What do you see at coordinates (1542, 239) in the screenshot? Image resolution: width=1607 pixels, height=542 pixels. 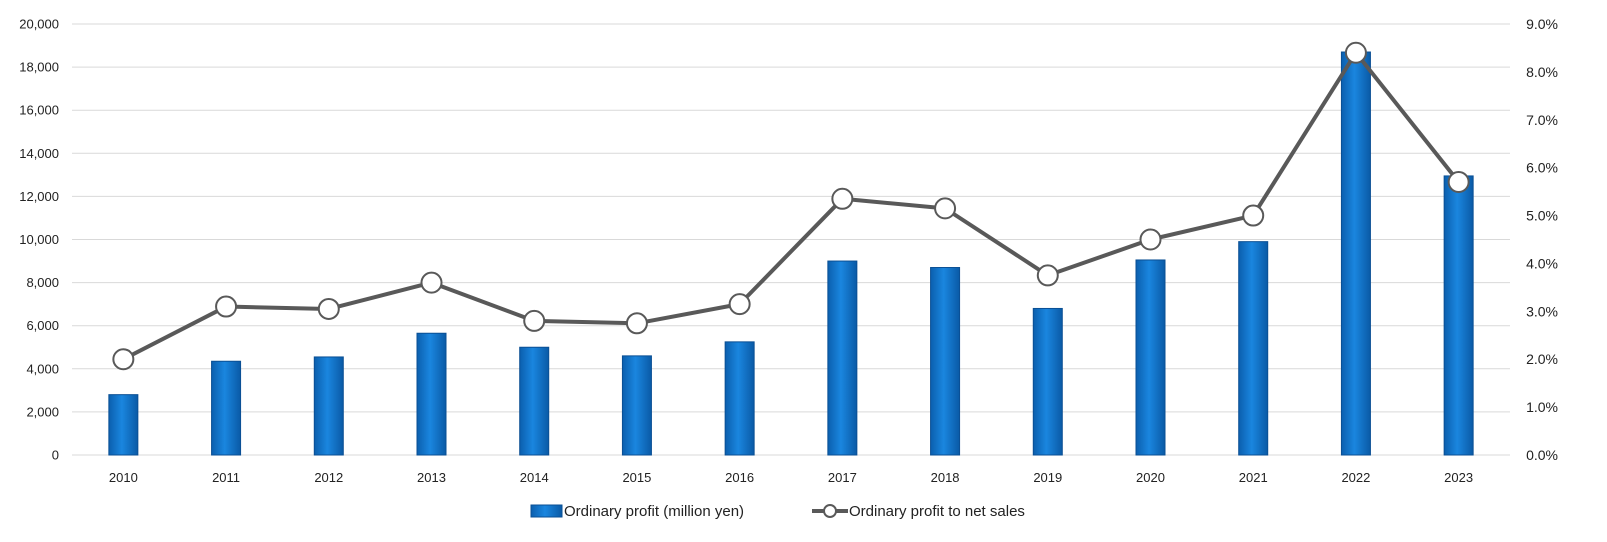 I see `right-axis: 0.0% 1.0% 2.0% 3.0% 4.0% 5.0% 6.0% 7.0% 8.0% 9.0%` at bounding box center [1542, 239].